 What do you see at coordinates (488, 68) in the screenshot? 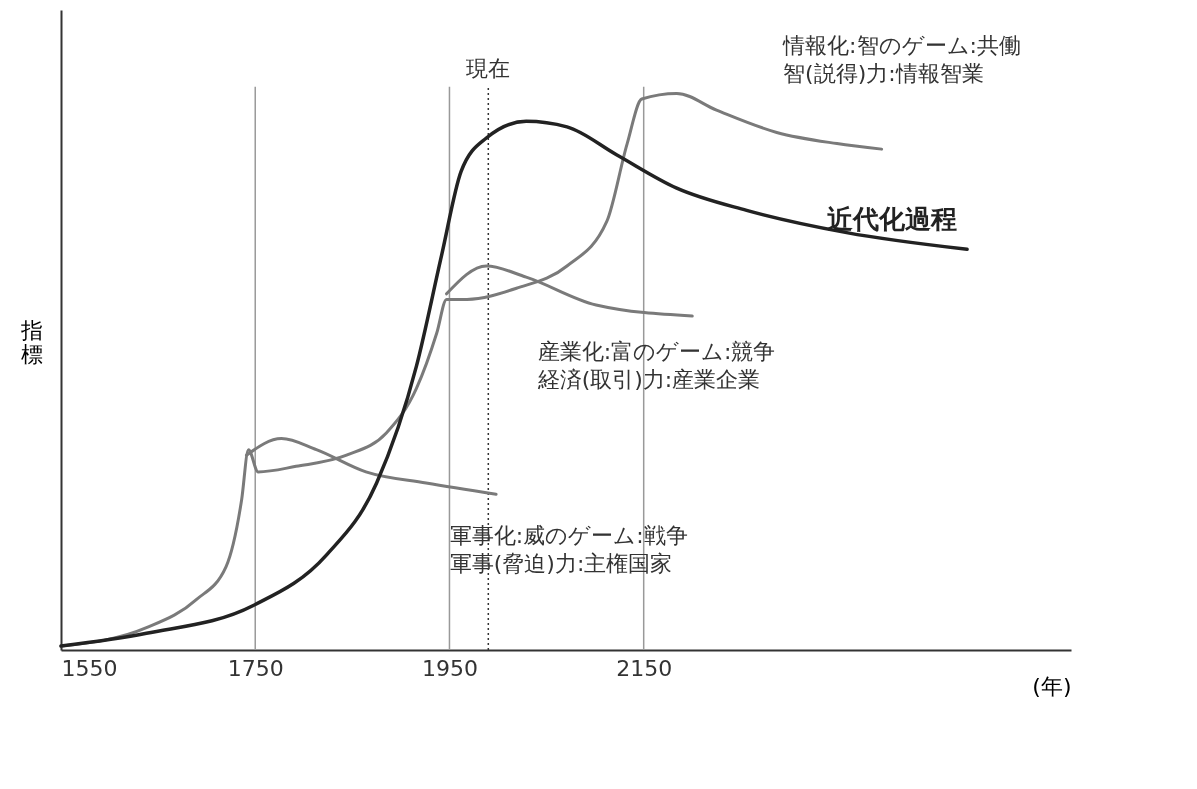
I see `ref-line-label: 現在` at bounding box center [488, 68].